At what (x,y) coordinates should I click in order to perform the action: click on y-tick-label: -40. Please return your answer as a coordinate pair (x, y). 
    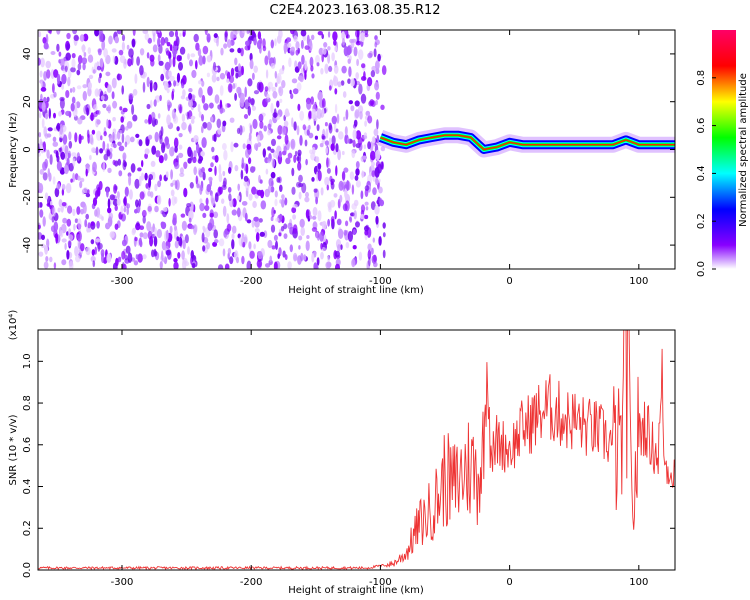
    Looking at the image, I should click on (27, 245).